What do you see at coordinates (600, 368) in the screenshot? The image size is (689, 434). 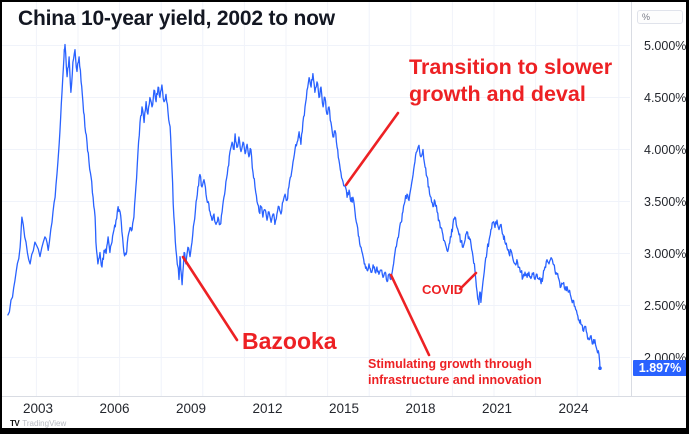 I see `last-point-marker` at bounding box center [600, 368].